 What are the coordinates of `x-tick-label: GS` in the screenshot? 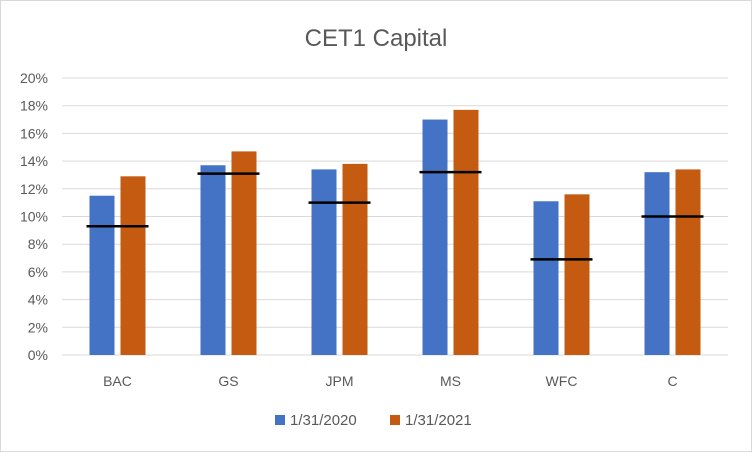 It's located at (228, 381).